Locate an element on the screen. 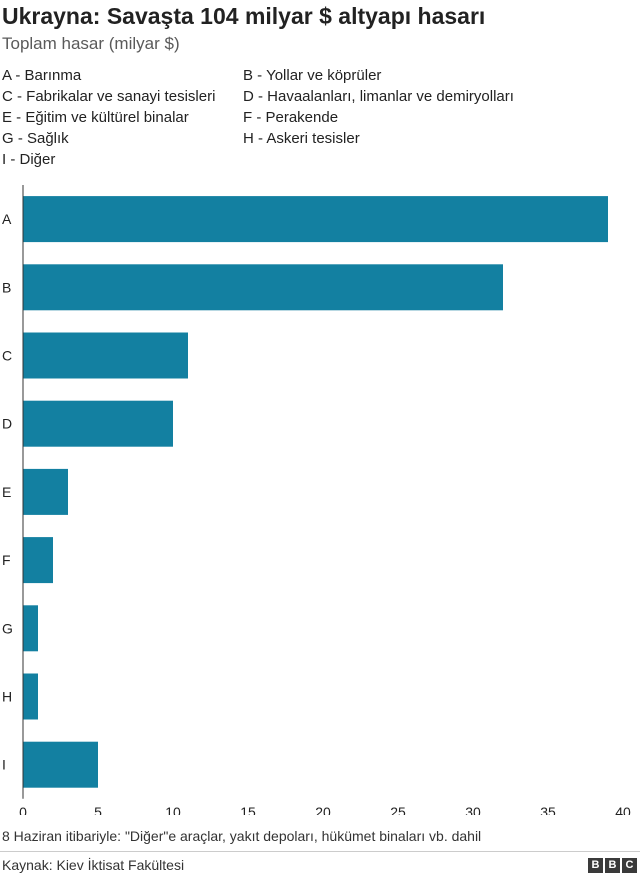  x-tick-label: 30 is located at coordinates (473, 809).